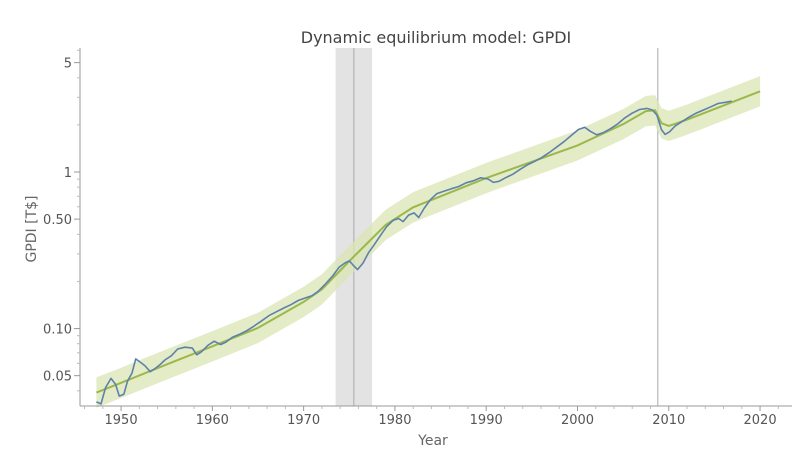 The width and height of the screenshot is (792, 473). I want to click on x-tick-label-1980: 1980, so click(394, 420).